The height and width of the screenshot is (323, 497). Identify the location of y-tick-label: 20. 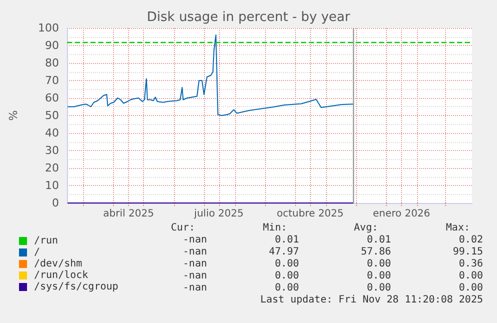
(52, 168).